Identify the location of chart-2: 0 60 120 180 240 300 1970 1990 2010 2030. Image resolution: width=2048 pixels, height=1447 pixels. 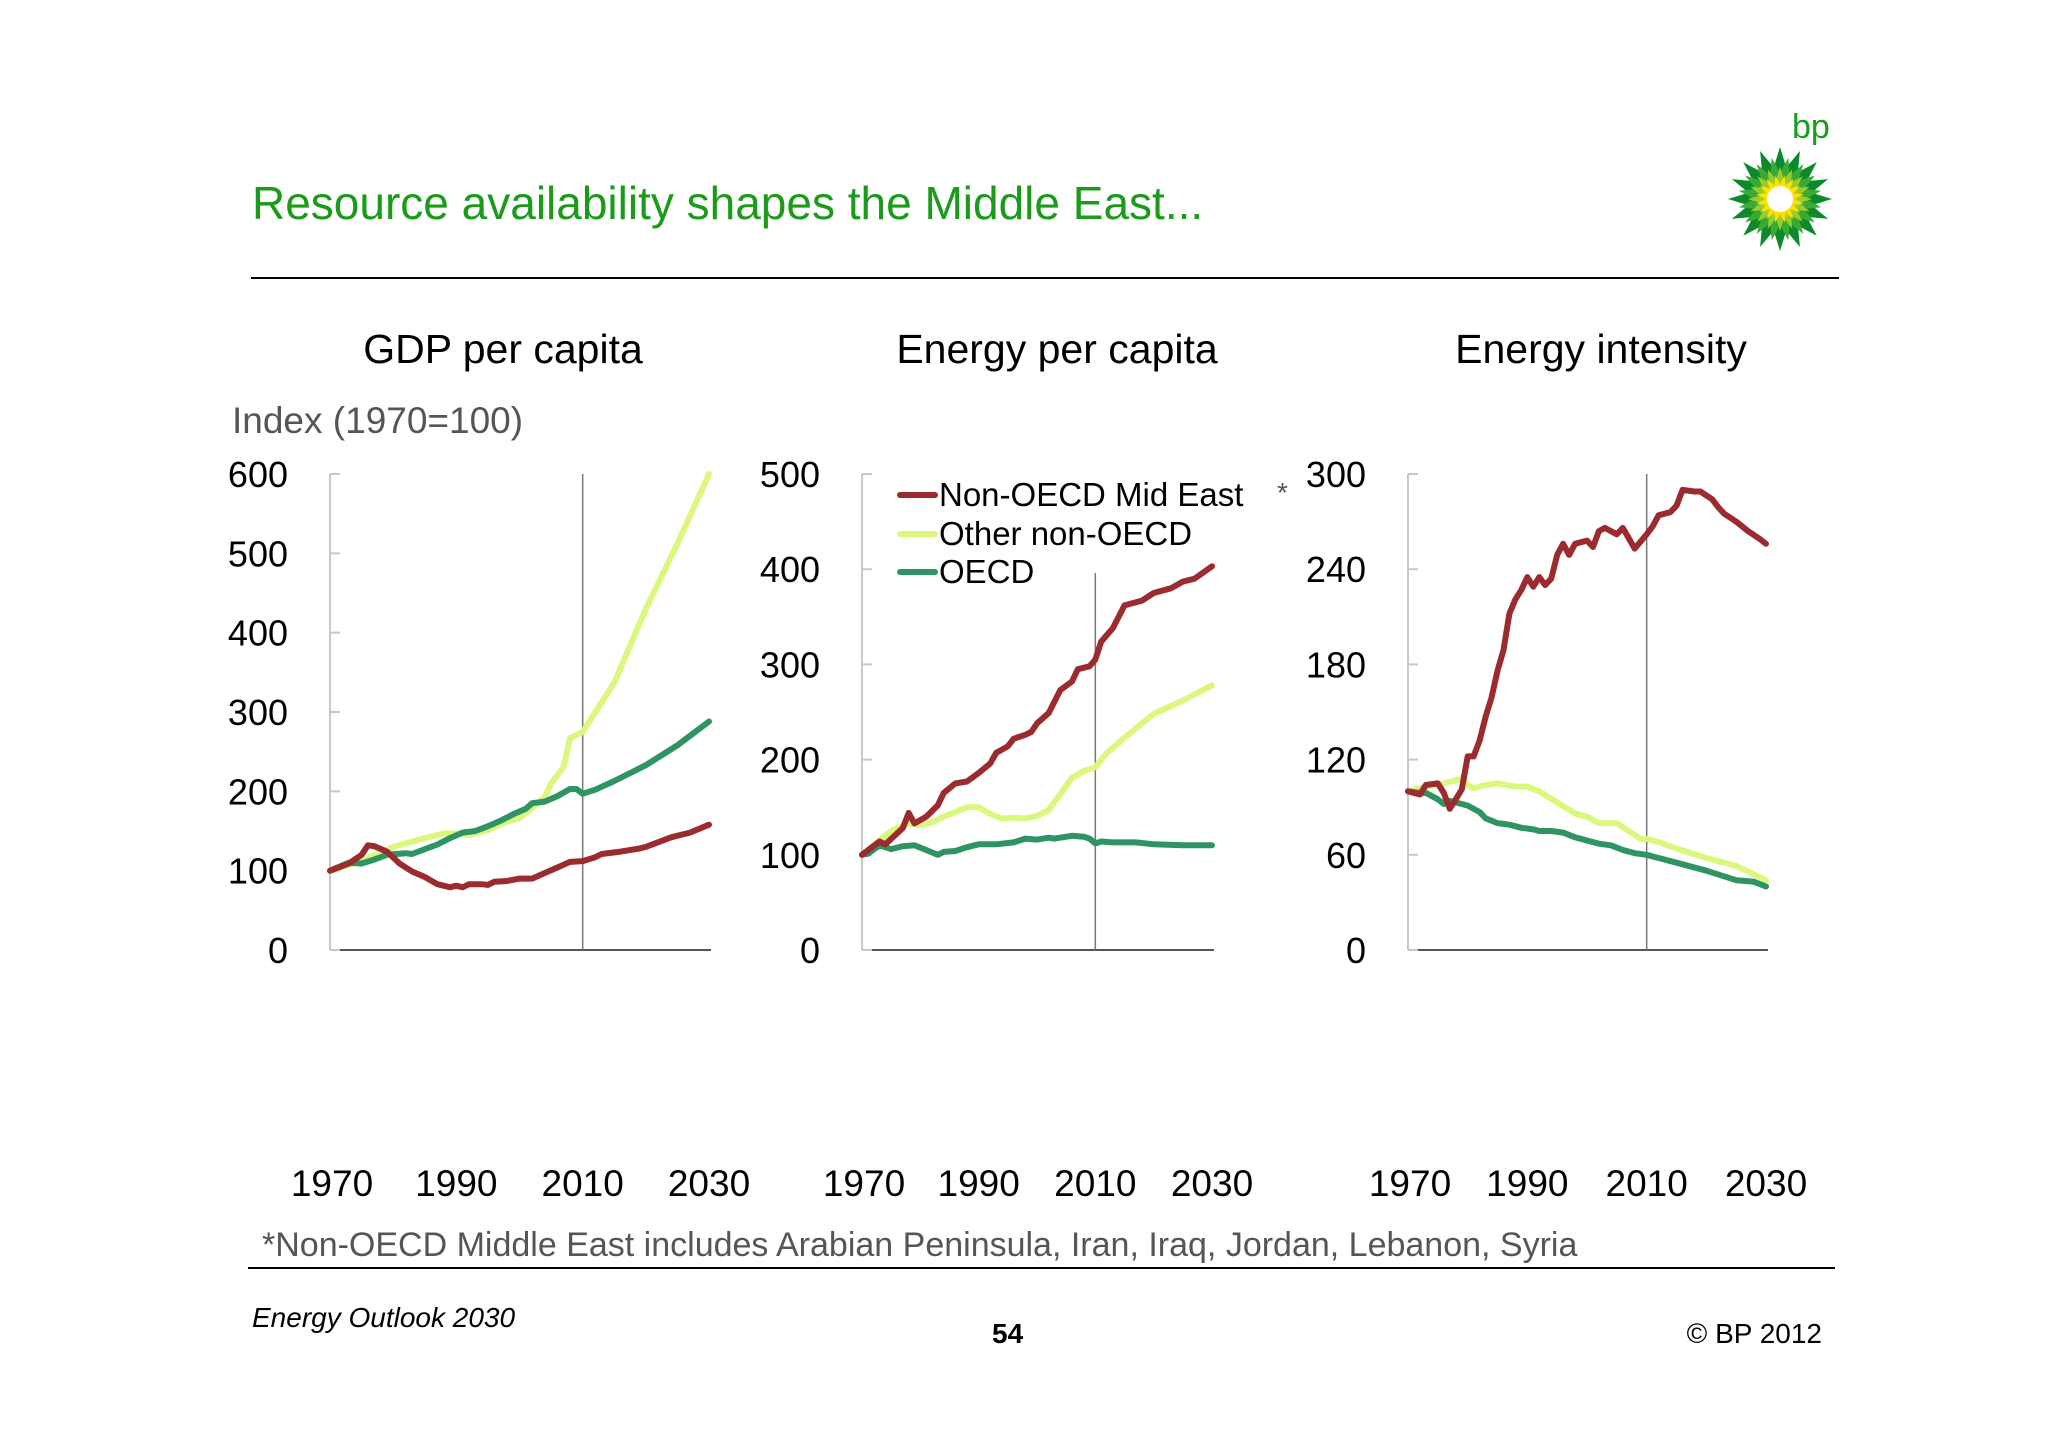
(1556, 829).